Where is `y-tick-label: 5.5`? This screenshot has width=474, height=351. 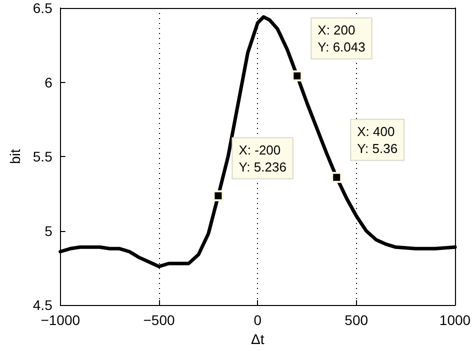 y-tick-label: 5.5 is located at coordinates (42, 156).